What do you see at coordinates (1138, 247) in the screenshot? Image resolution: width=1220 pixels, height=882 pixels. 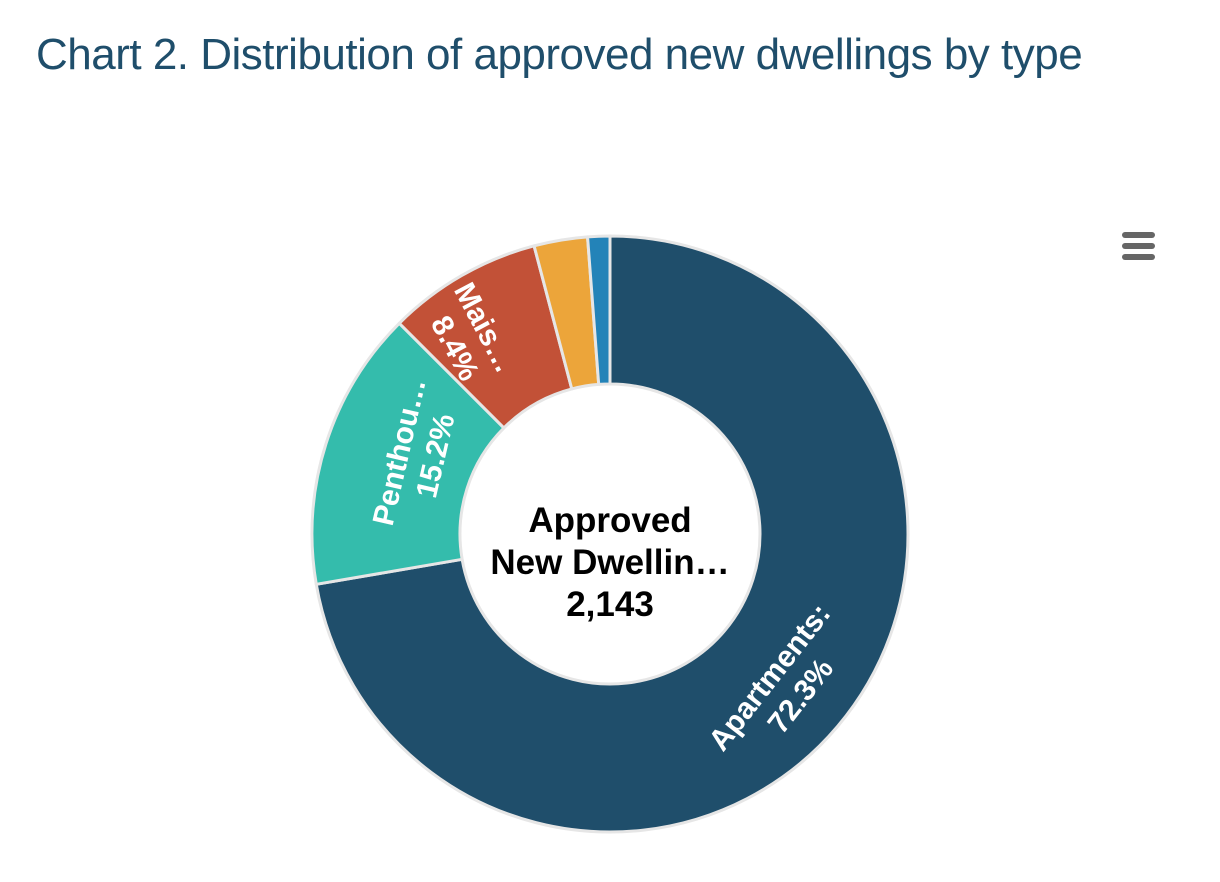 I see `chart-context-menu-button` at bounding box center [1138, 247].